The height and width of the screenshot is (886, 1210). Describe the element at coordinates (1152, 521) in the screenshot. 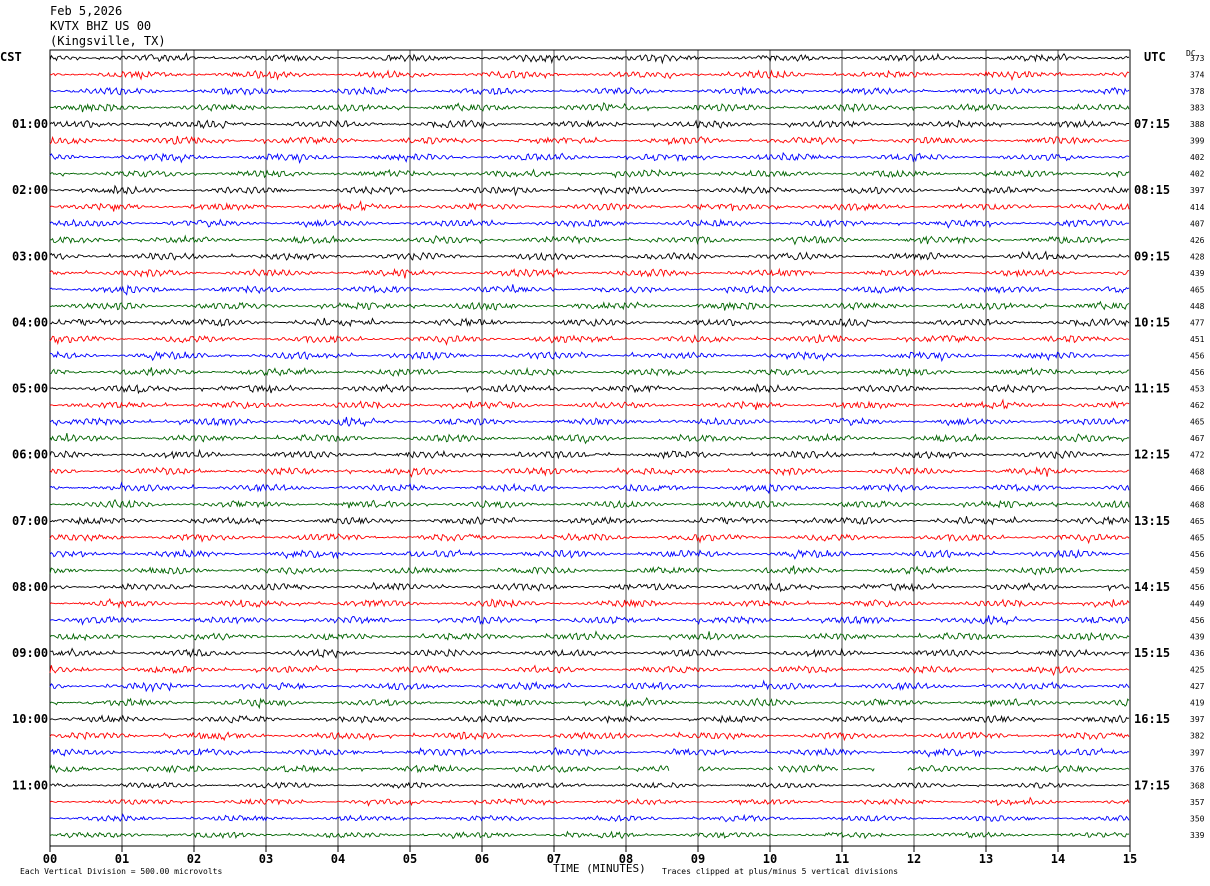

I see `right-time-label: 13:15` at that location.